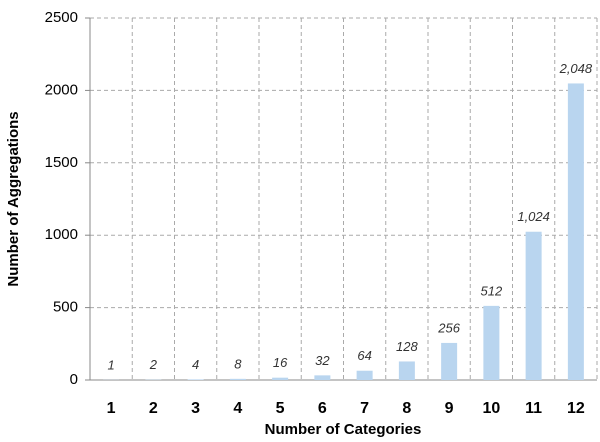  I want to click on value-label: 64, so click(364, 355).